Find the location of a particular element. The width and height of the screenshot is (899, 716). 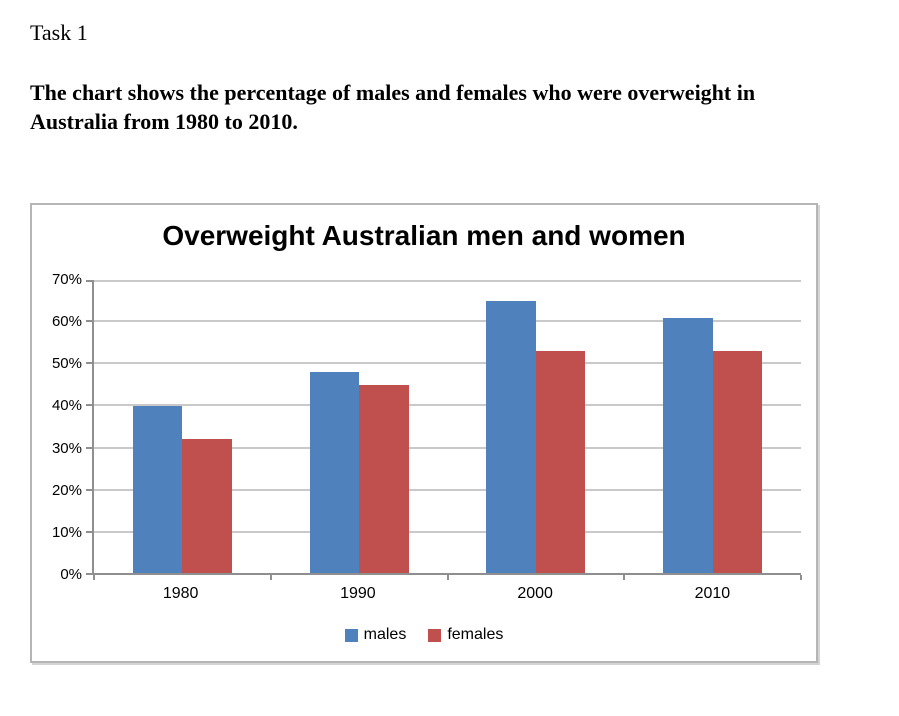

y-axis-tick-label: 60% is located at coordinates (66, 322).